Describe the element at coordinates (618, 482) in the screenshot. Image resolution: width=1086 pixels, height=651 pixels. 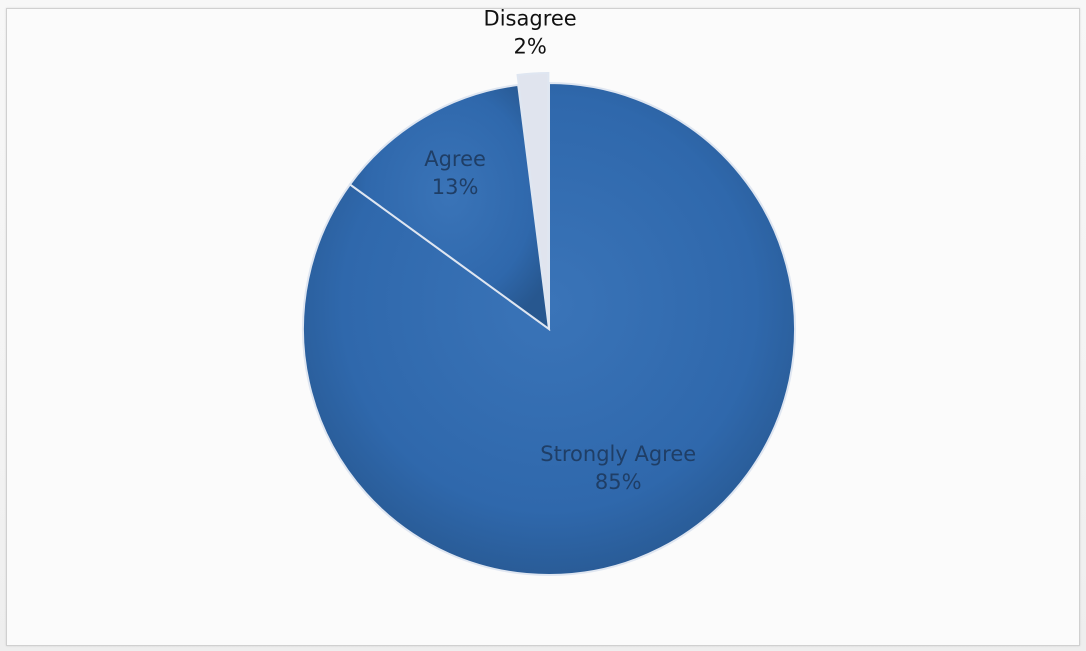
I see `slice-label-percent: 85%` at that location.